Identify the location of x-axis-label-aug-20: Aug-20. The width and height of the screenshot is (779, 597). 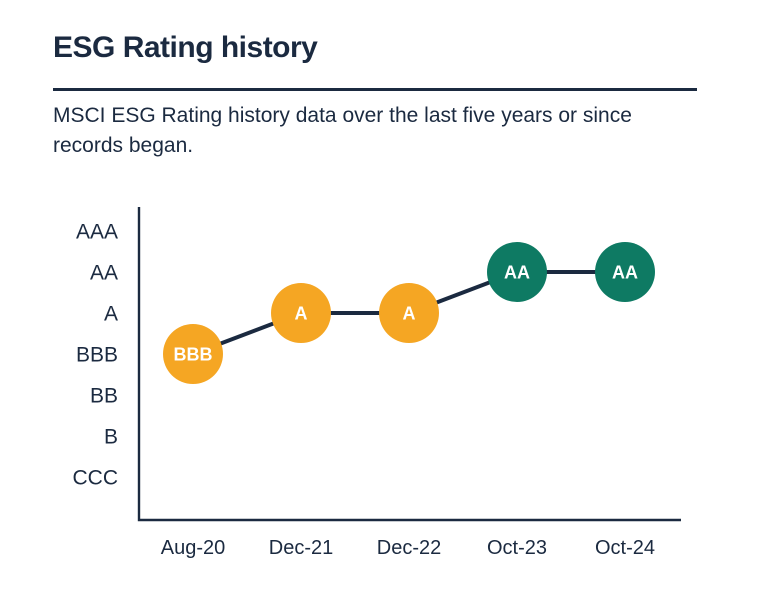
(193, 548).